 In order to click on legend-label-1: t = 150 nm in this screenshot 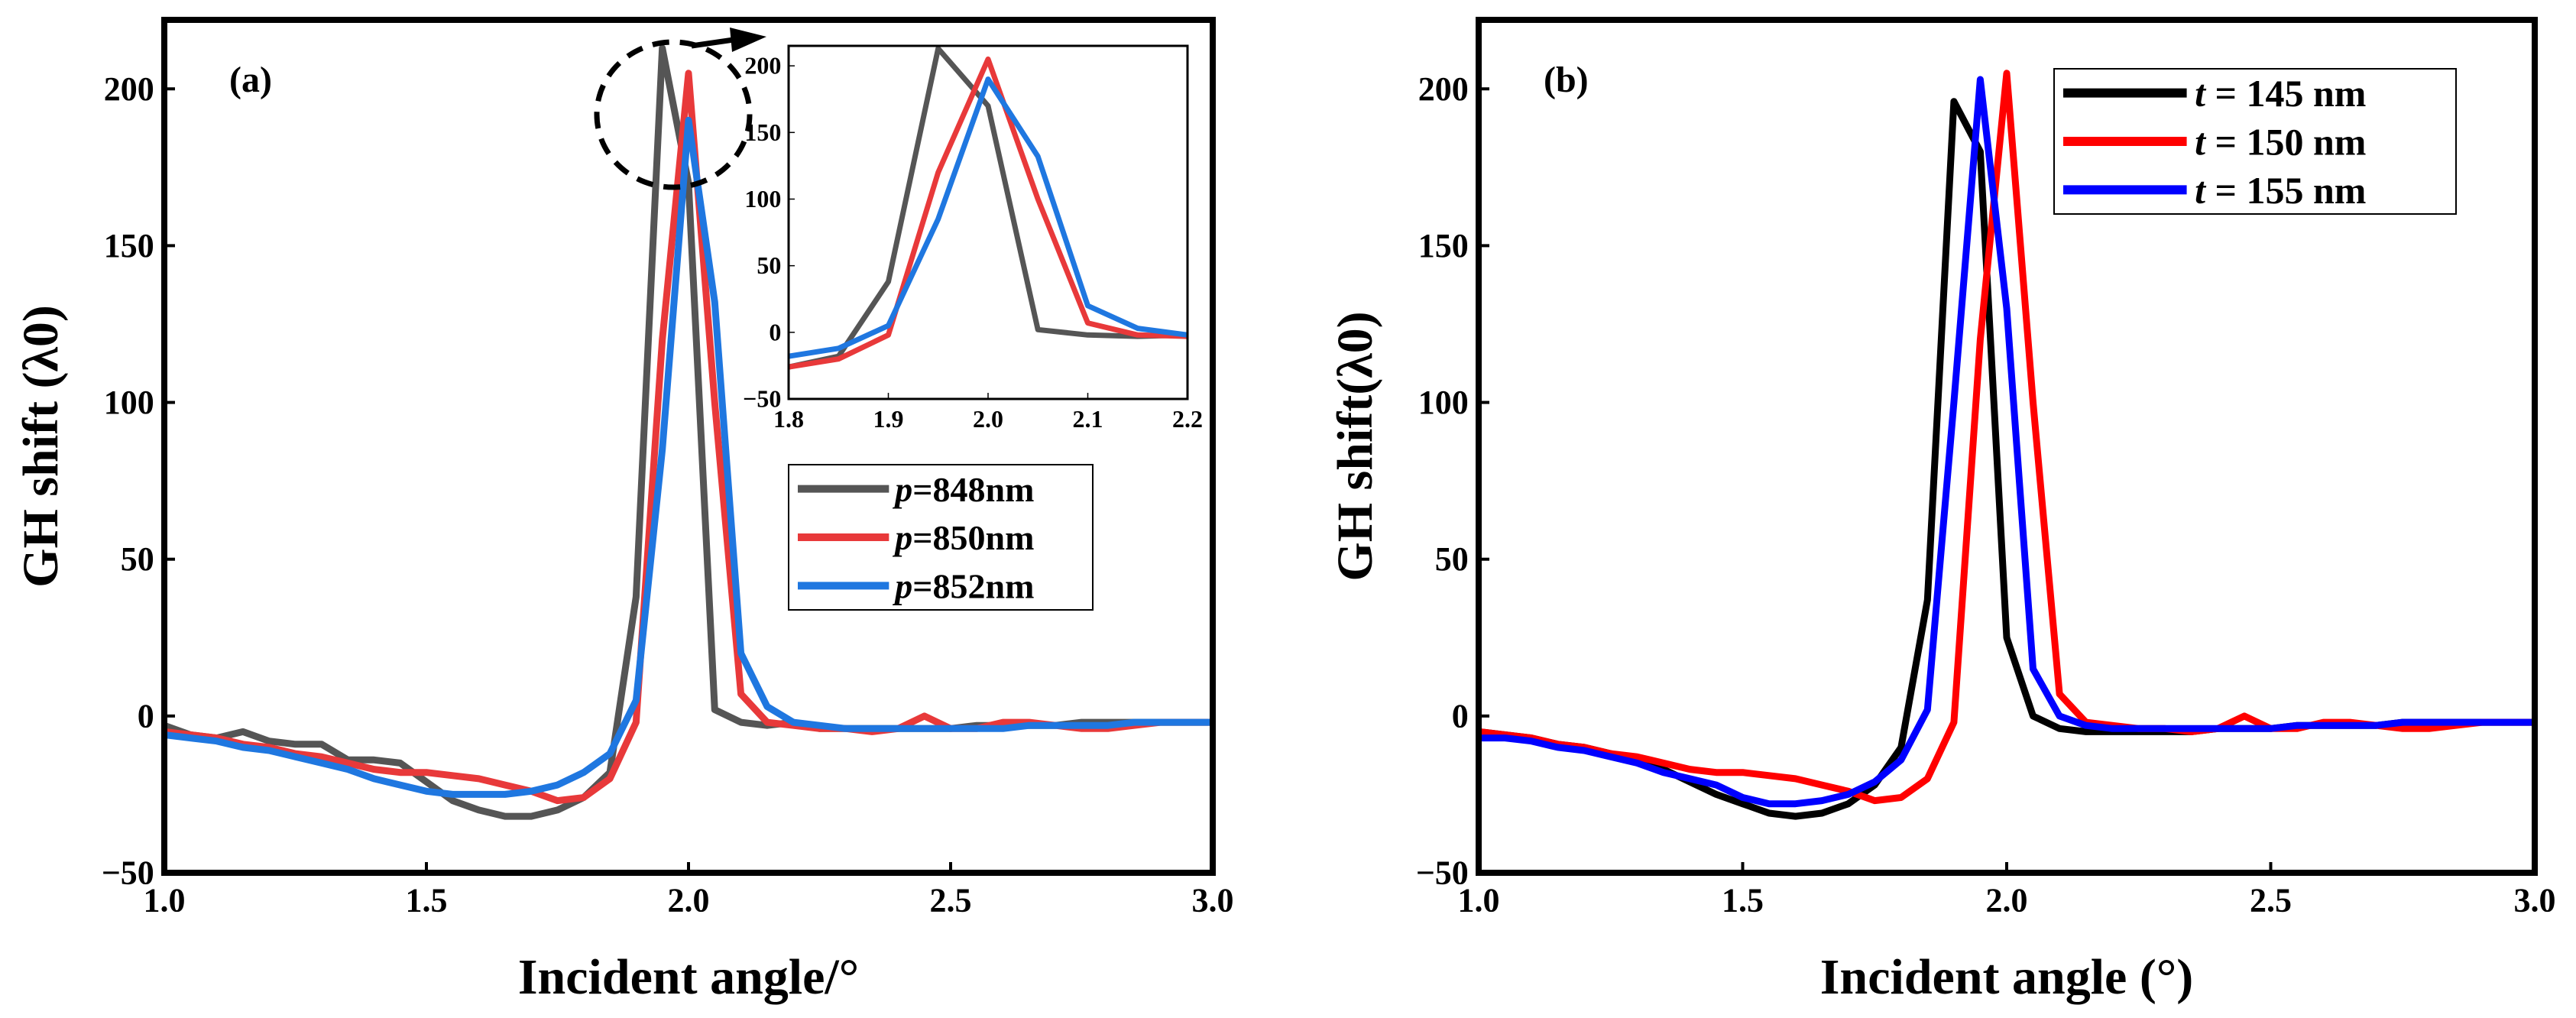, I will do `click(2280, 142)`.